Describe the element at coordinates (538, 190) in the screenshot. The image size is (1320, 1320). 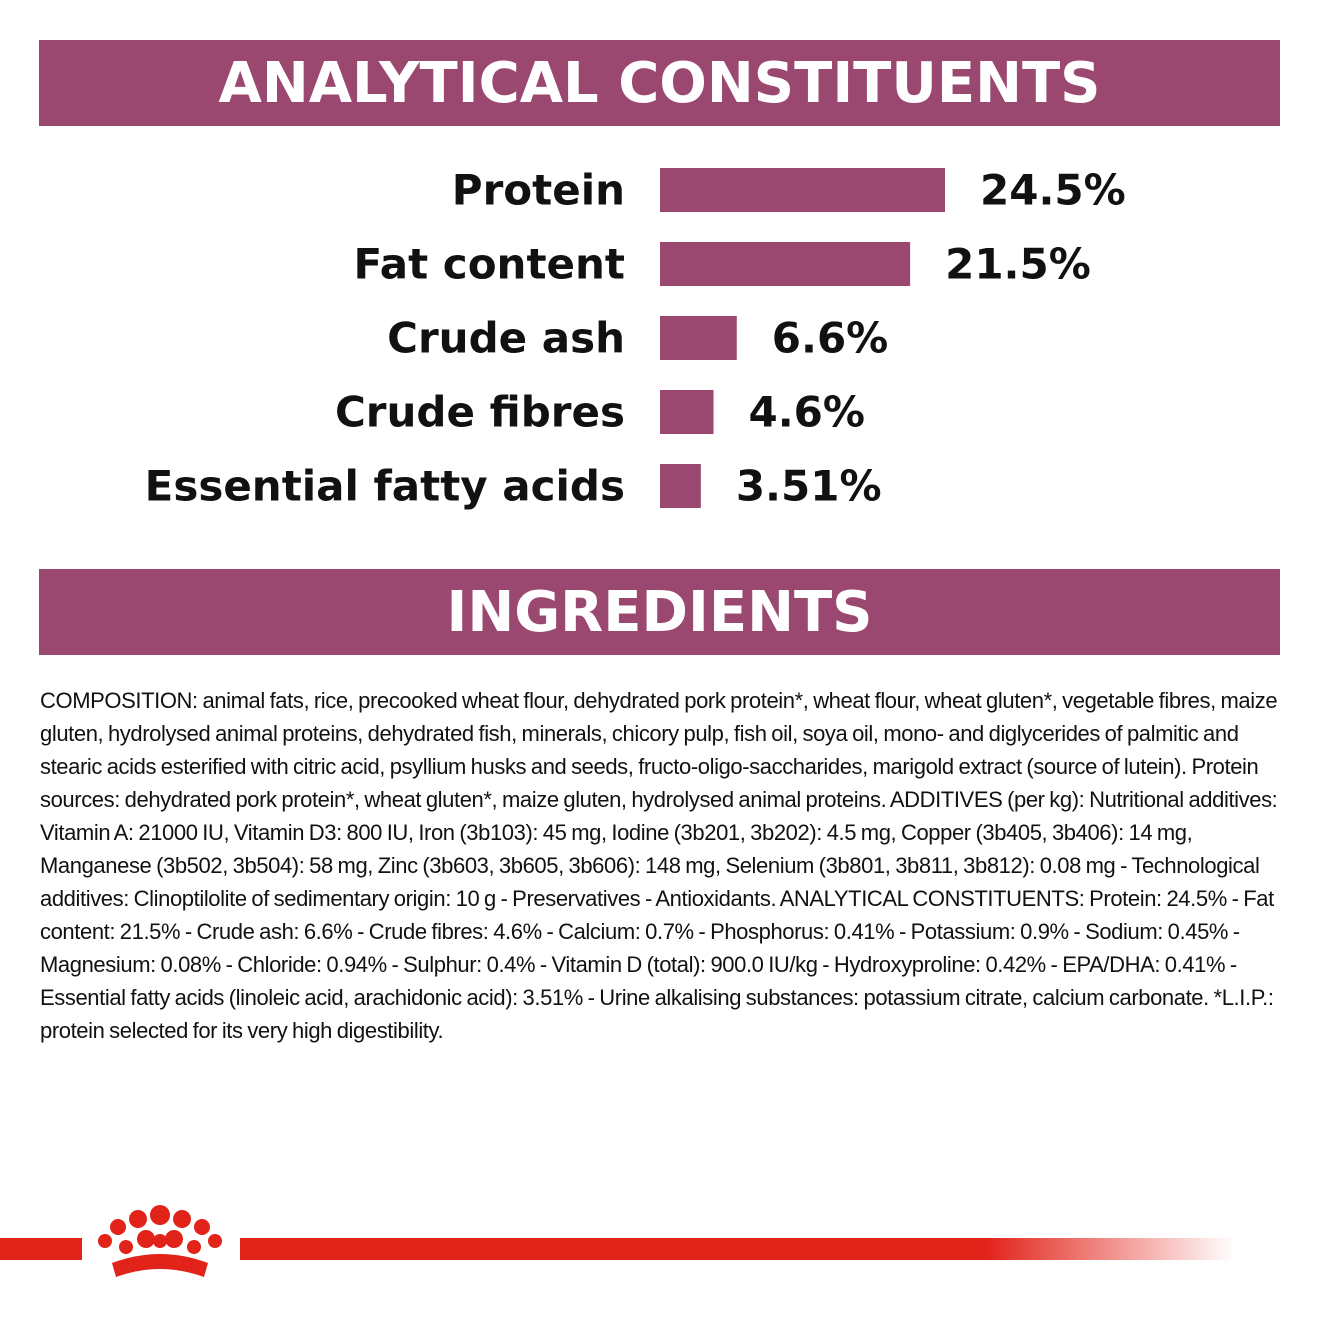
I see `category-label: Protein` at that location.